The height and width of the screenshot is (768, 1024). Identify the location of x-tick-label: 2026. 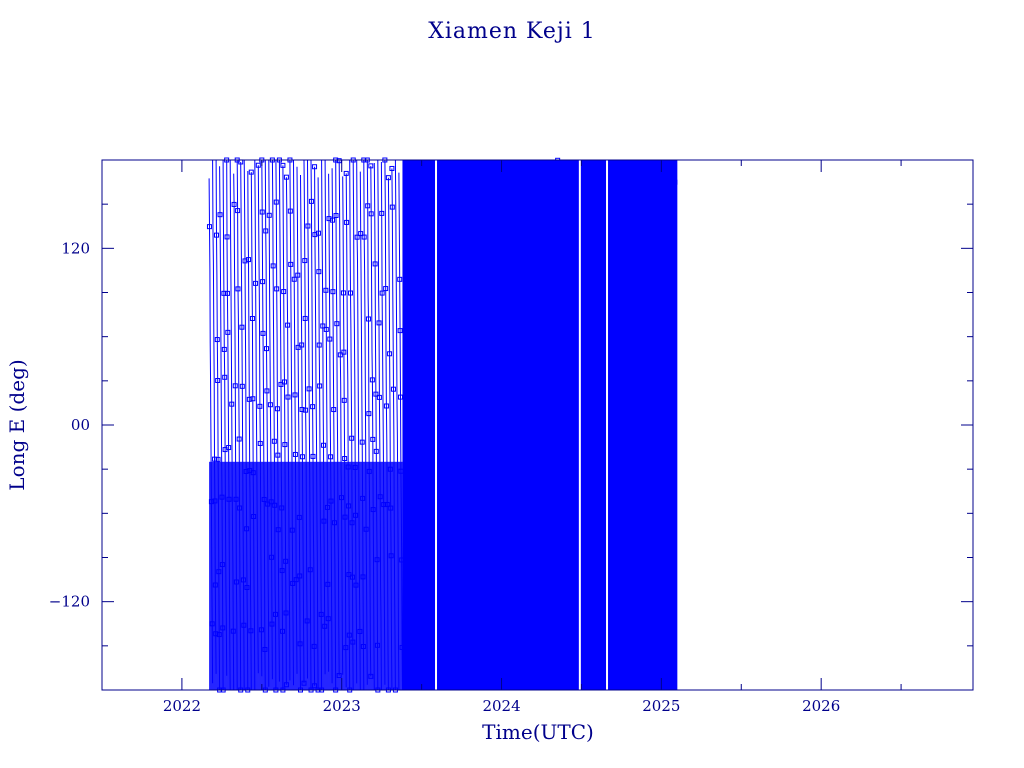
(821, 706).